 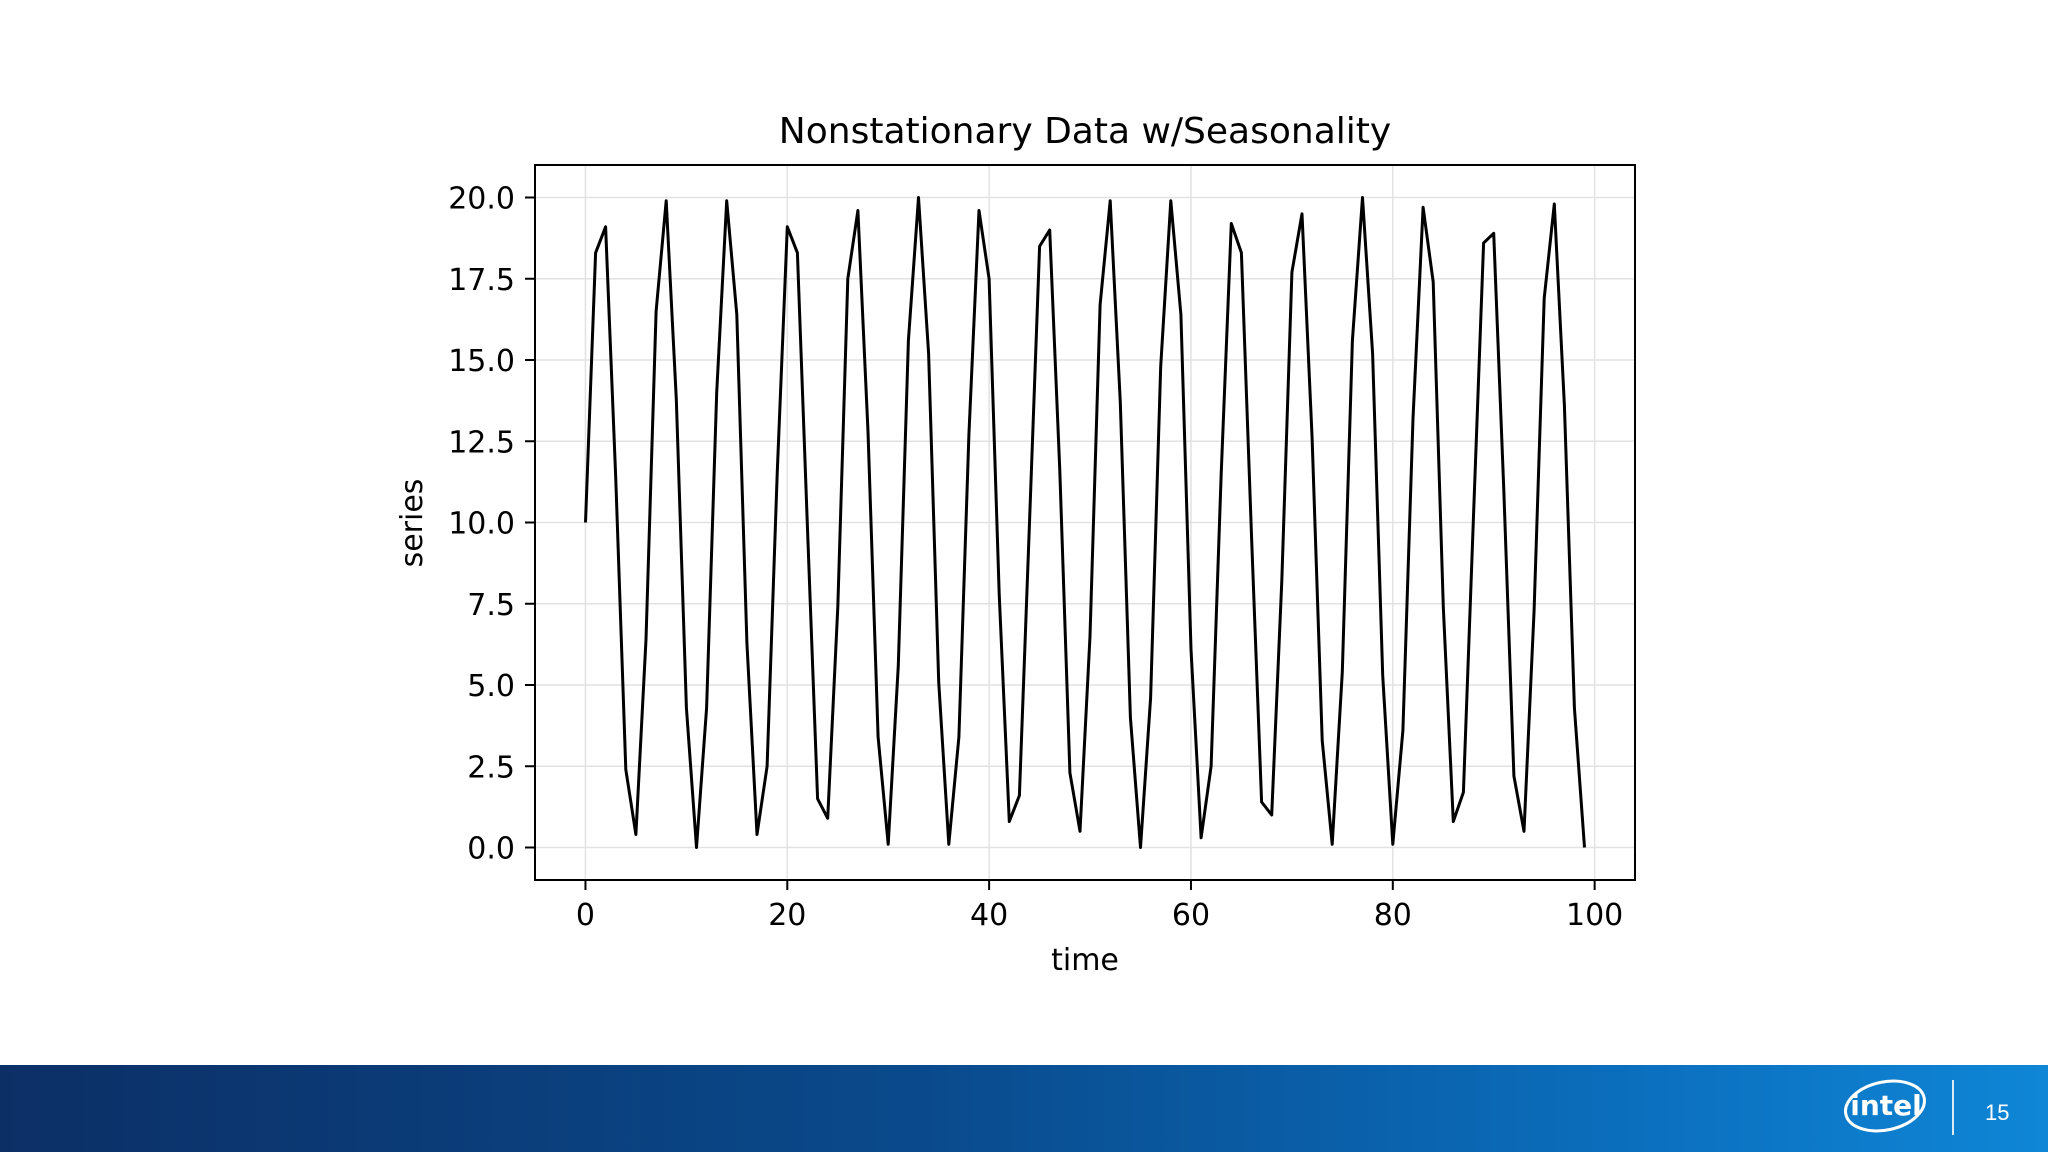 What do you see at coordinates (1085, 131) in the screenshot?
I see `chart-title: Nonstationary Data w/Seasonality` at bounding box center [1085, 131].